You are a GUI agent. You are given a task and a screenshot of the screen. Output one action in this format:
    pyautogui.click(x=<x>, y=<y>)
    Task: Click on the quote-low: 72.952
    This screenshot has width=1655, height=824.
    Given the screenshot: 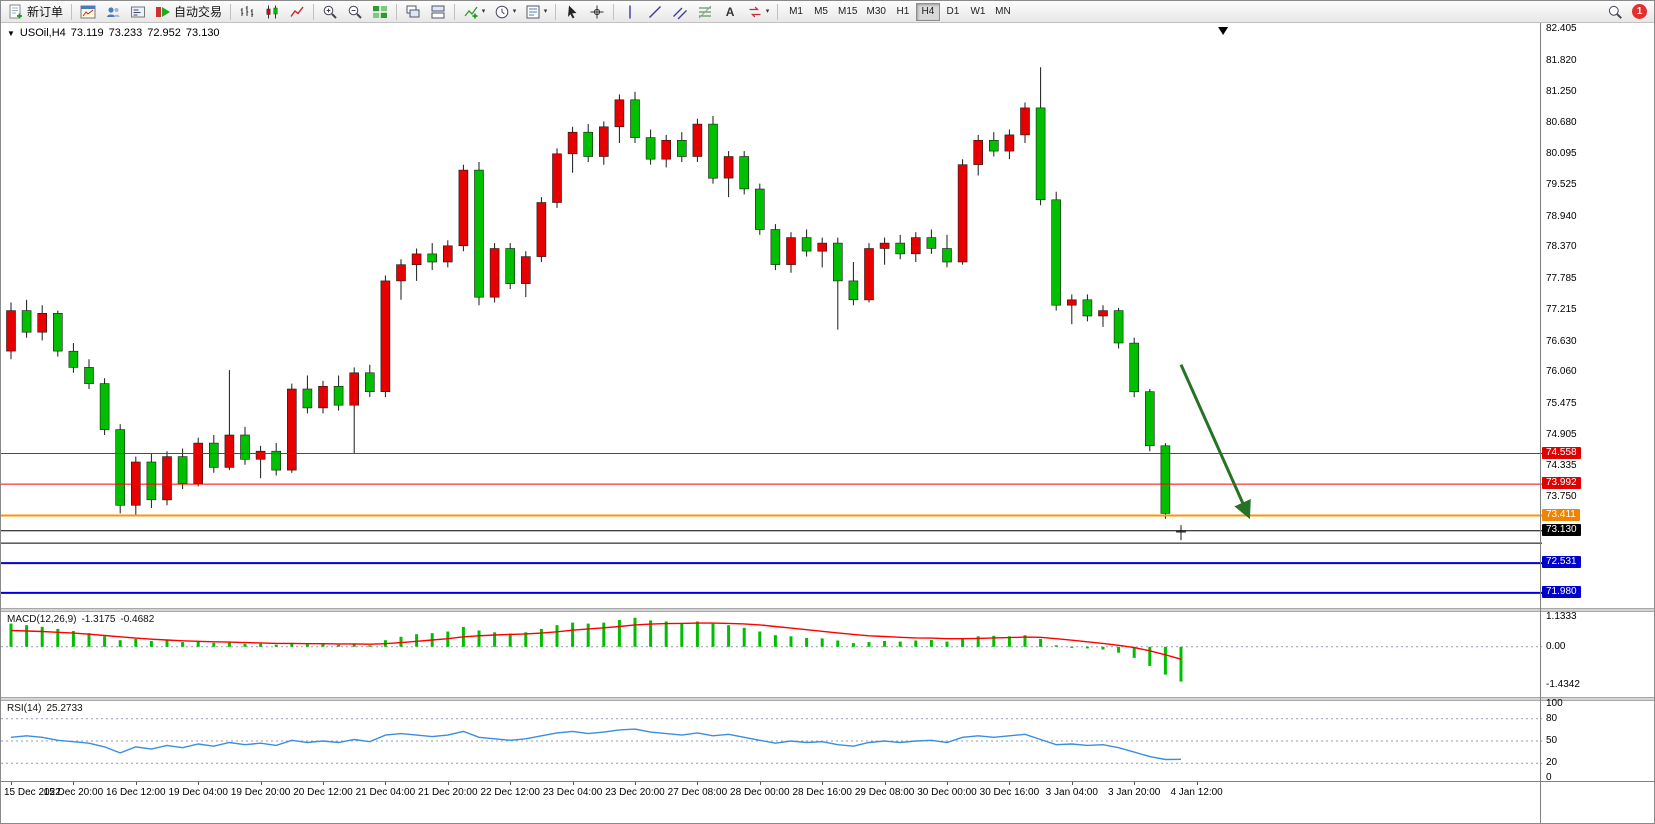 What is the action you would take?
    pyautogui.click(x=164, y=33)
    